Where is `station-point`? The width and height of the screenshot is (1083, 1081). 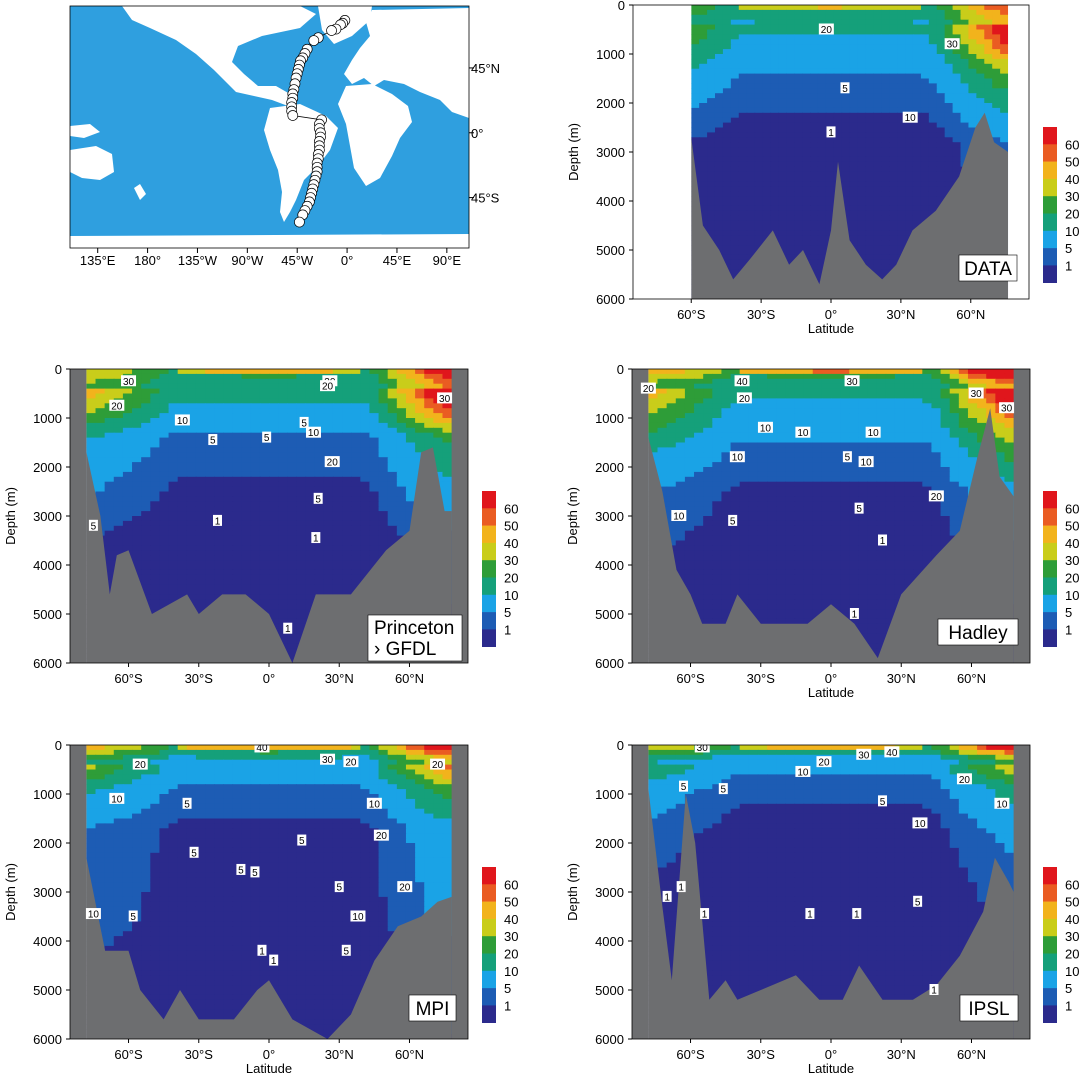 station-point is located at coordinates (331, 30).